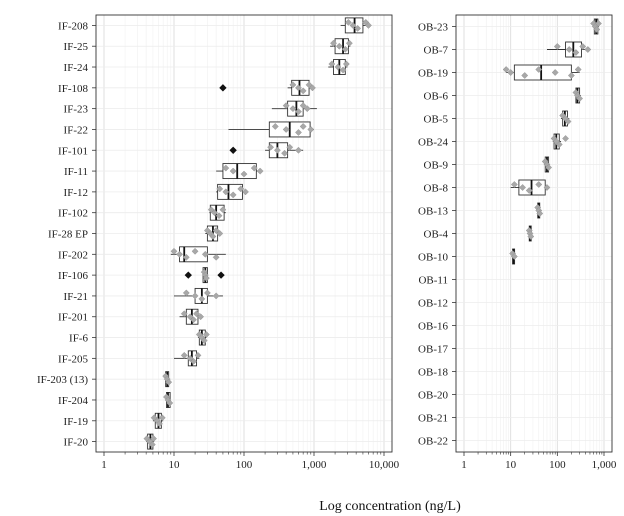  I want to click on category-label: IF-11, so click(76, 172).